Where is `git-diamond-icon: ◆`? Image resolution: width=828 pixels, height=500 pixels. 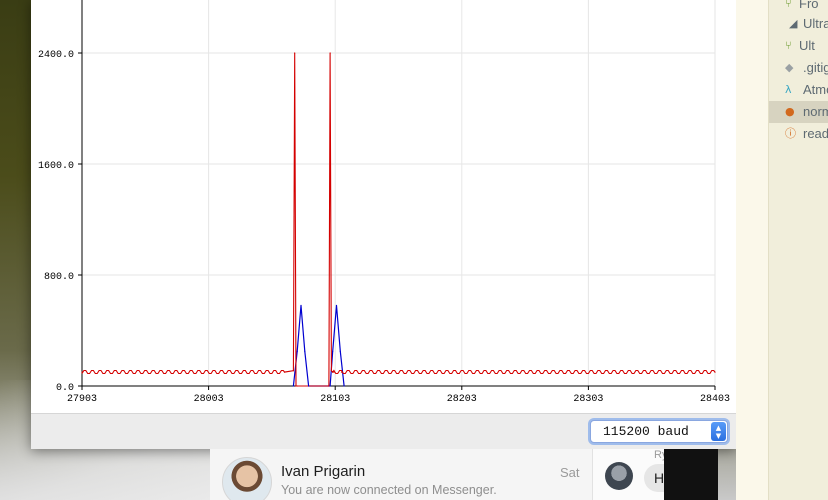
git-diamond-icon: ◆ is located at coordinates (789, 67).